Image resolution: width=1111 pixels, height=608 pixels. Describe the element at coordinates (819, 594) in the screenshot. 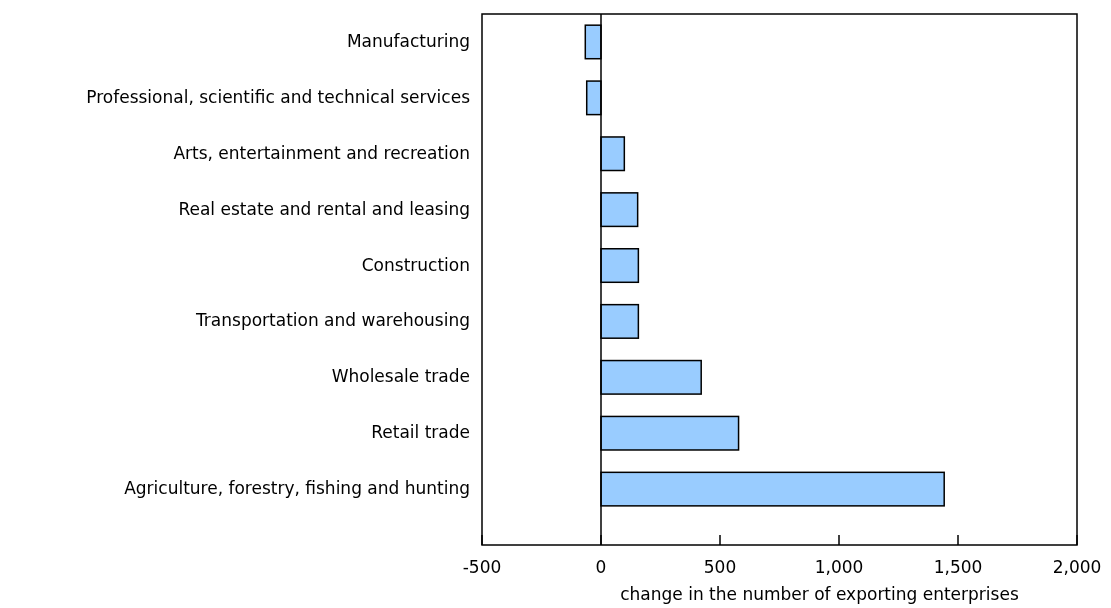

I see `x-axis-title: change in the number of exporting enterprises` at that location.